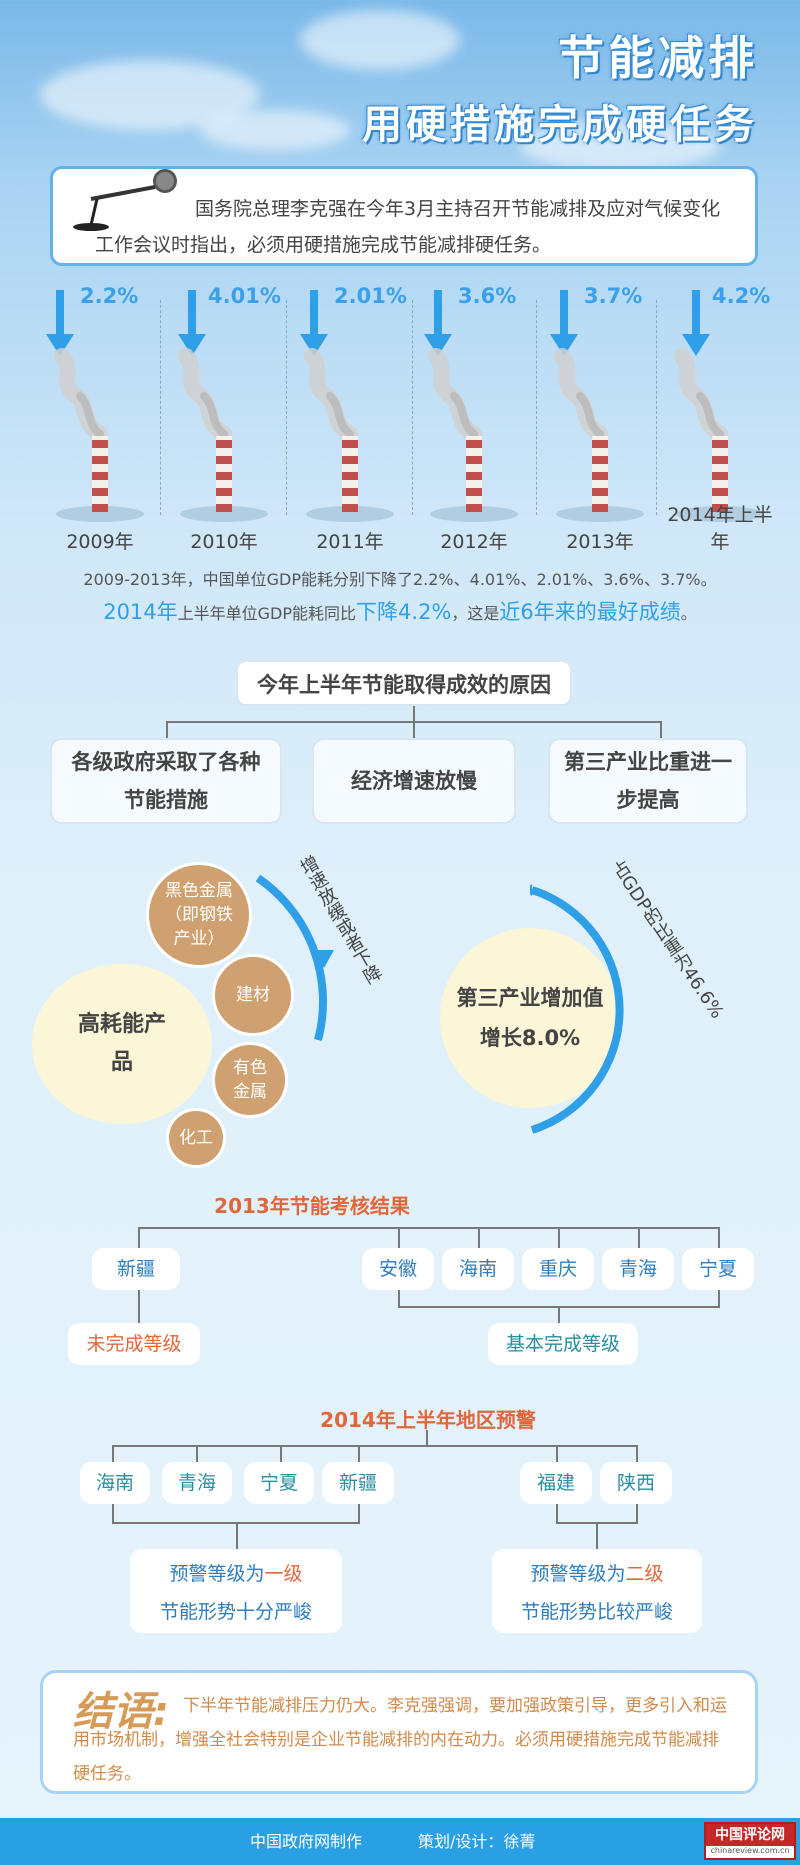 This screenshot has width=800, height=1865. What do you see at coordinates (648, 781) in the screenshot?
I see `reason-tertiary-industry: 第三产业比重进一步提高` at bounding box center [648, 781].